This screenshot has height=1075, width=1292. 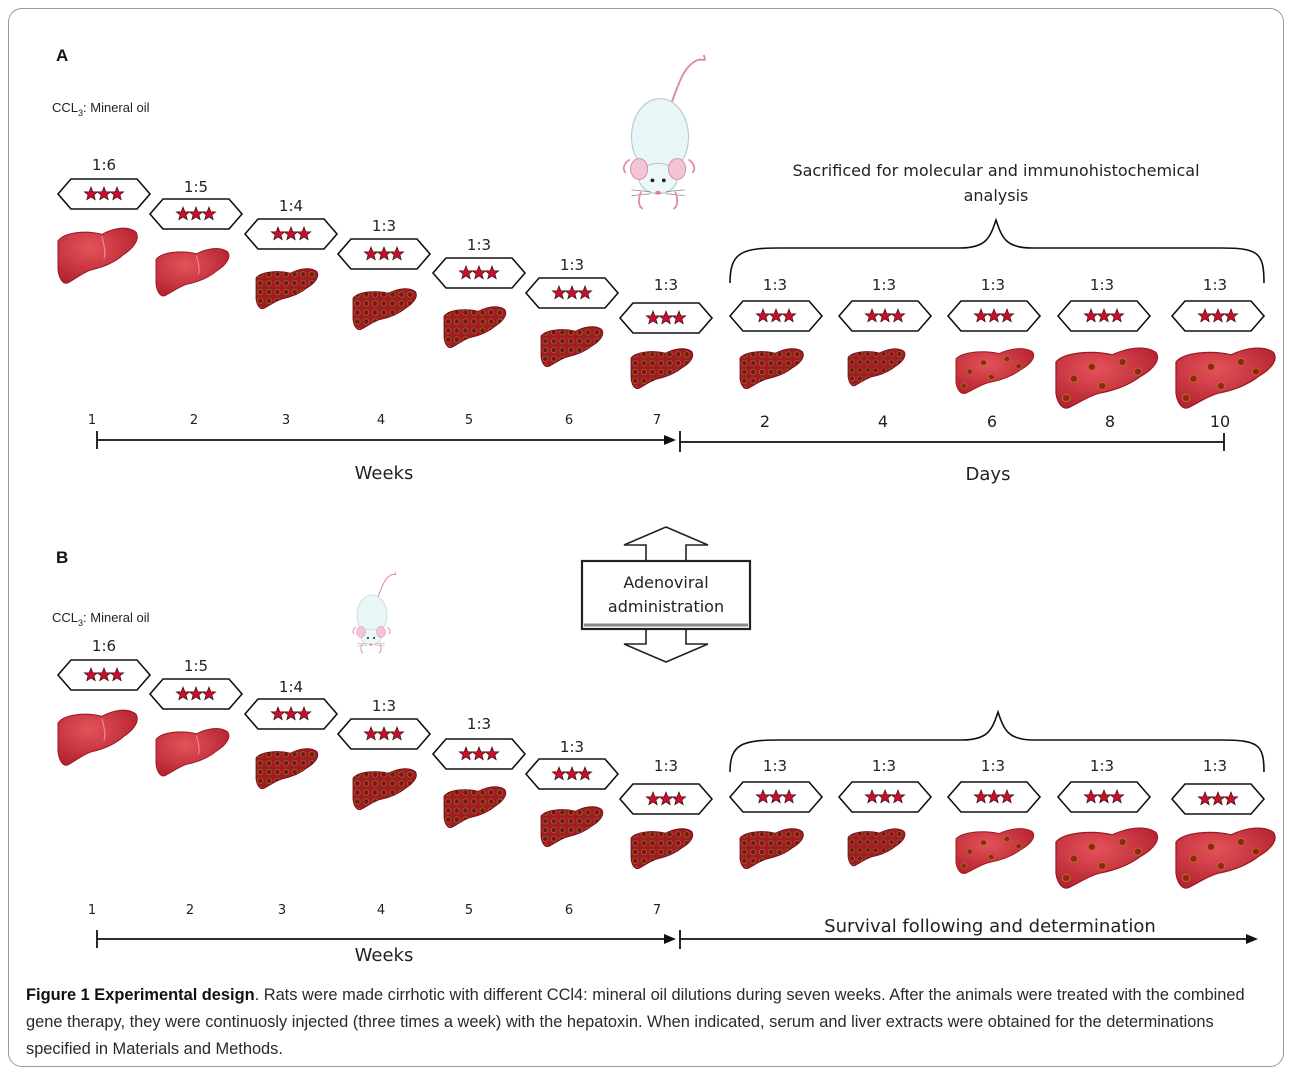 What do you see at coordinates (666, 606) in the screenshot?
I see `adenoviral-label: administration` at bounding box center [666, 606].